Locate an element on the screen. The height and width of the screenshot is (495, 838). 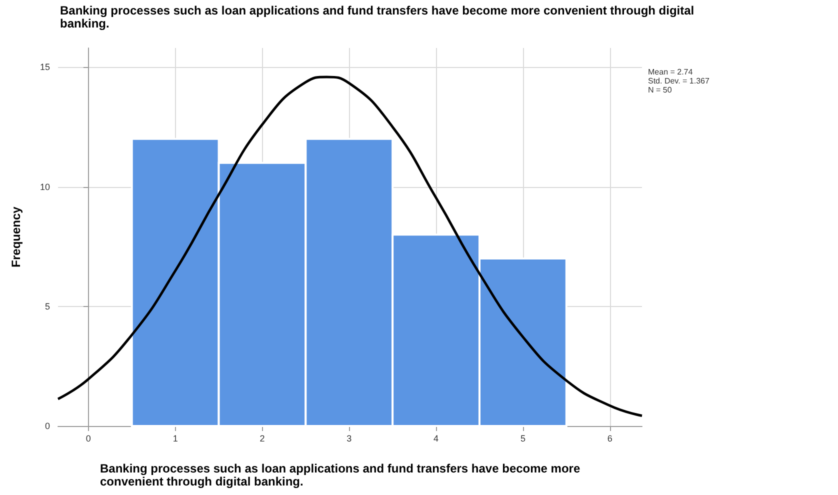
x-tick-label: 0 is located at coordinates (88, 439).